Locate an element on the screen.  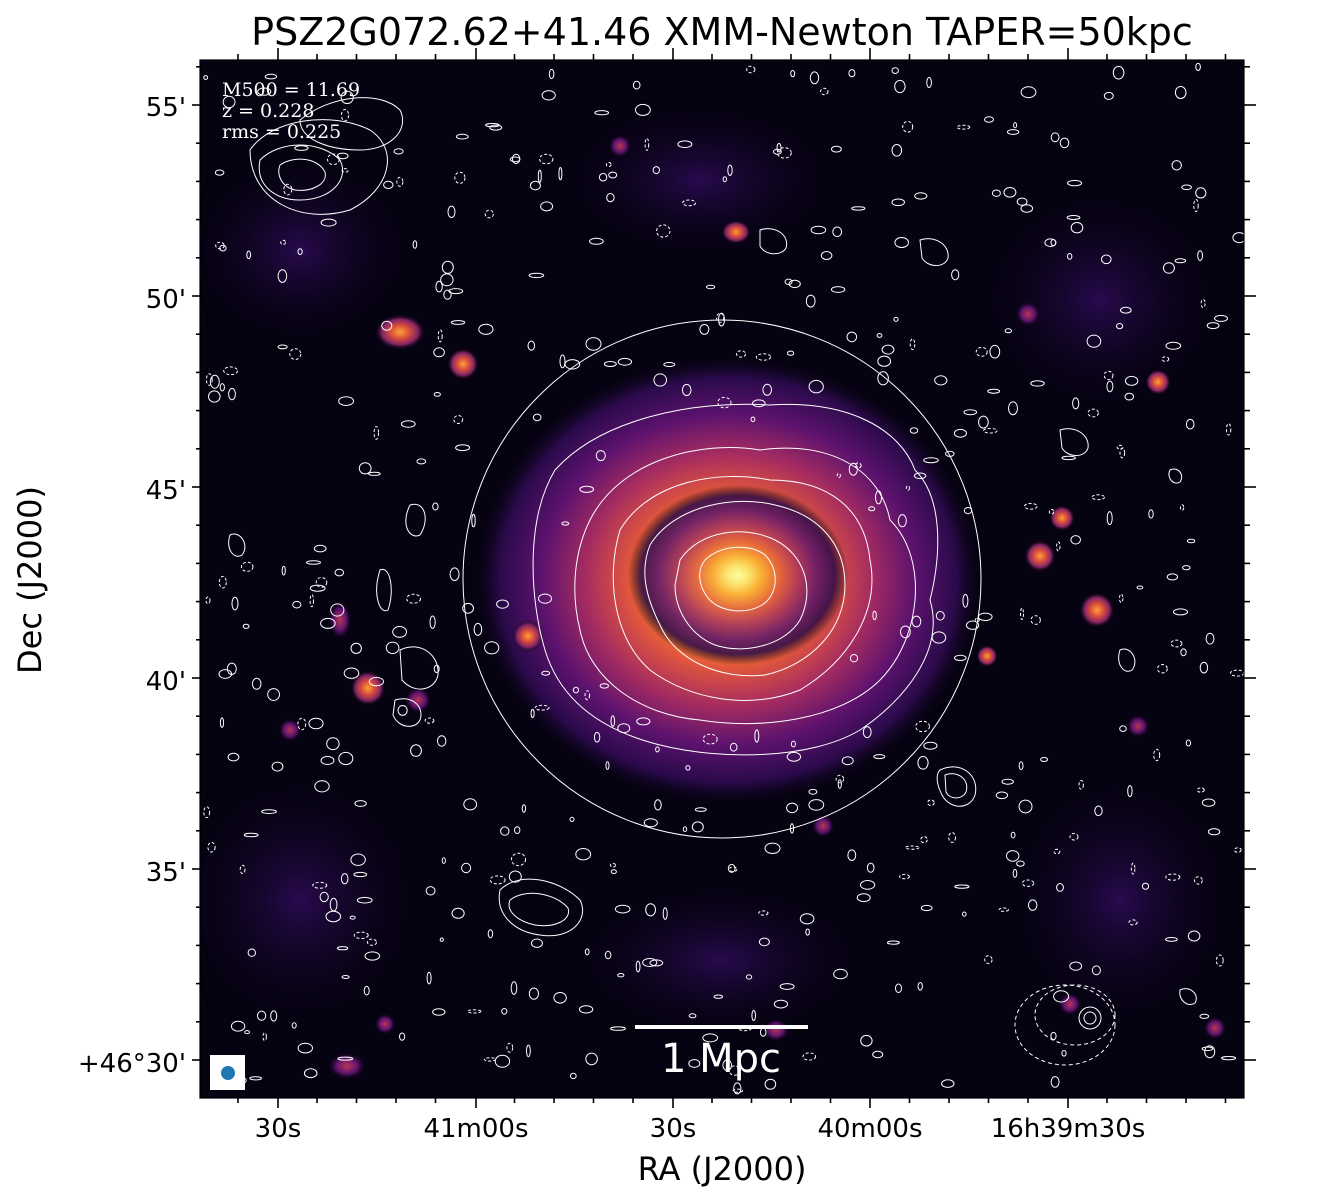
x-tick-label: 16h39m30s is located at coordinates (1068, 1129).